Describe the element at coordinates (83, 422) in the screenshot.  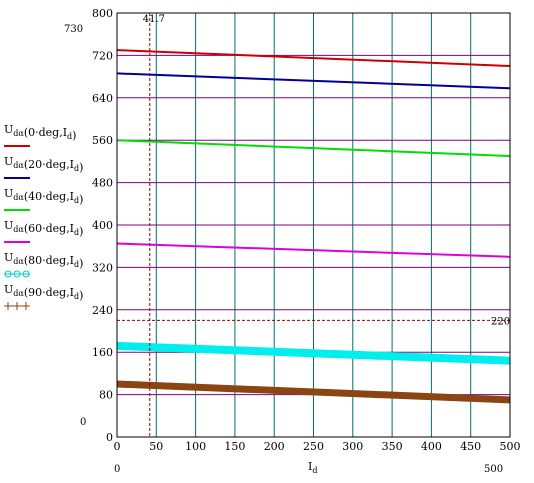
I see `y-range-min-label: 0` at that location.